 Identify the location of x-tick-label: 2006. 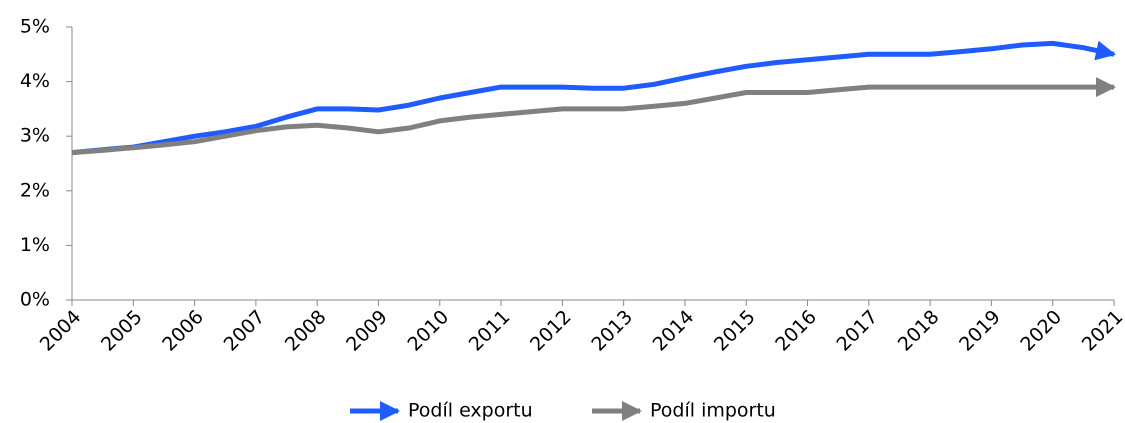
(183, 331).